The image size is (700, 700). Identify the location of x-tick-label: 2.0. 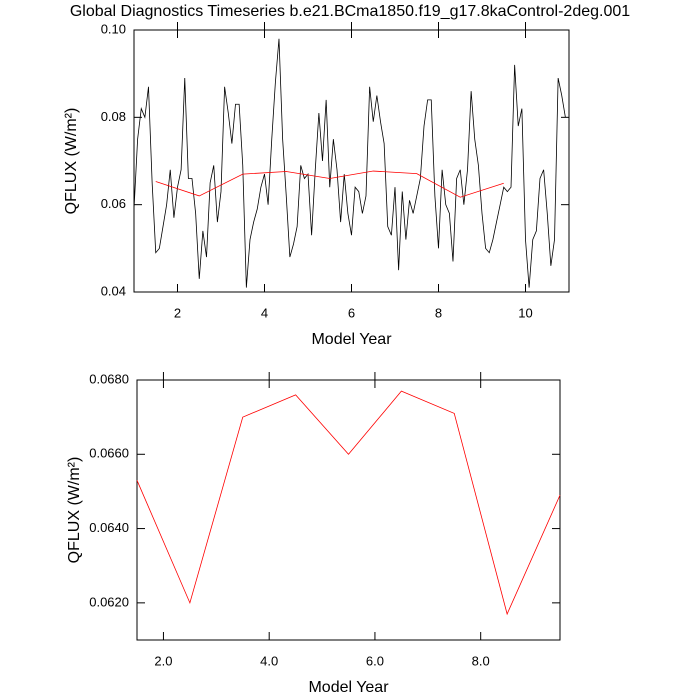
(163, 660).